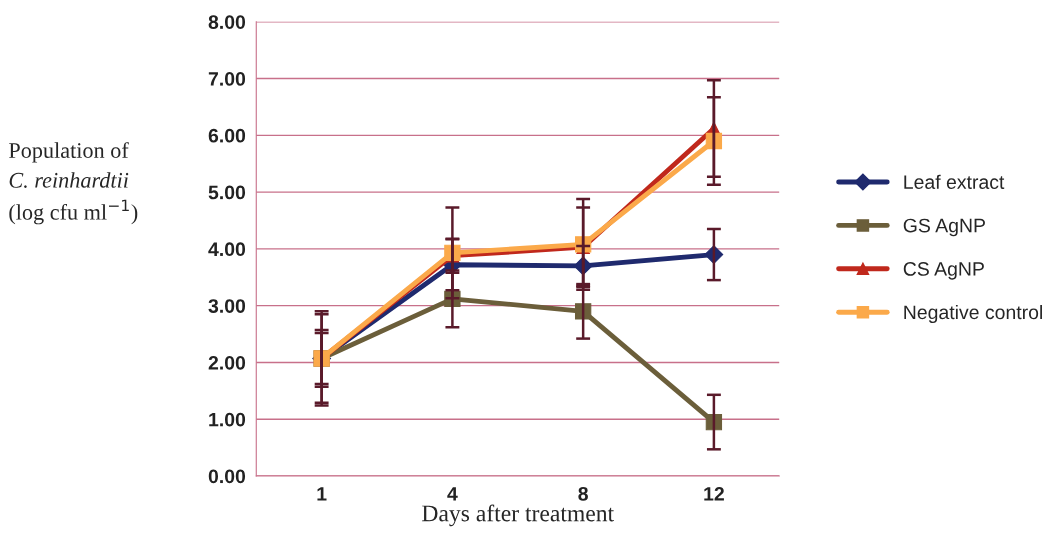  Describe the element at coordinates (518, 515) in the screenshot. I see `x-axis-title: Days after treatment` at that location.